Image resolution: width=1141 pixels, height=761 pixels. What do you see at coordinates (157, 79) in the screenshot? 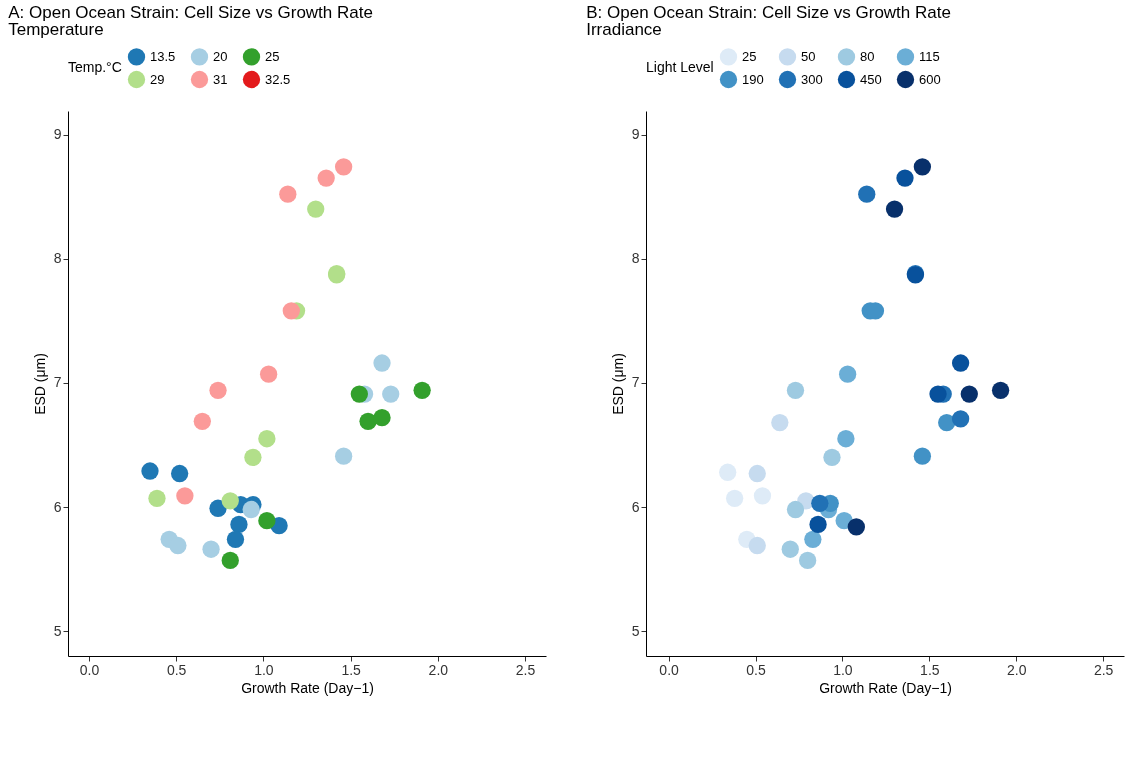
I see `legend-label: 29` at bounding box center [157, 79].